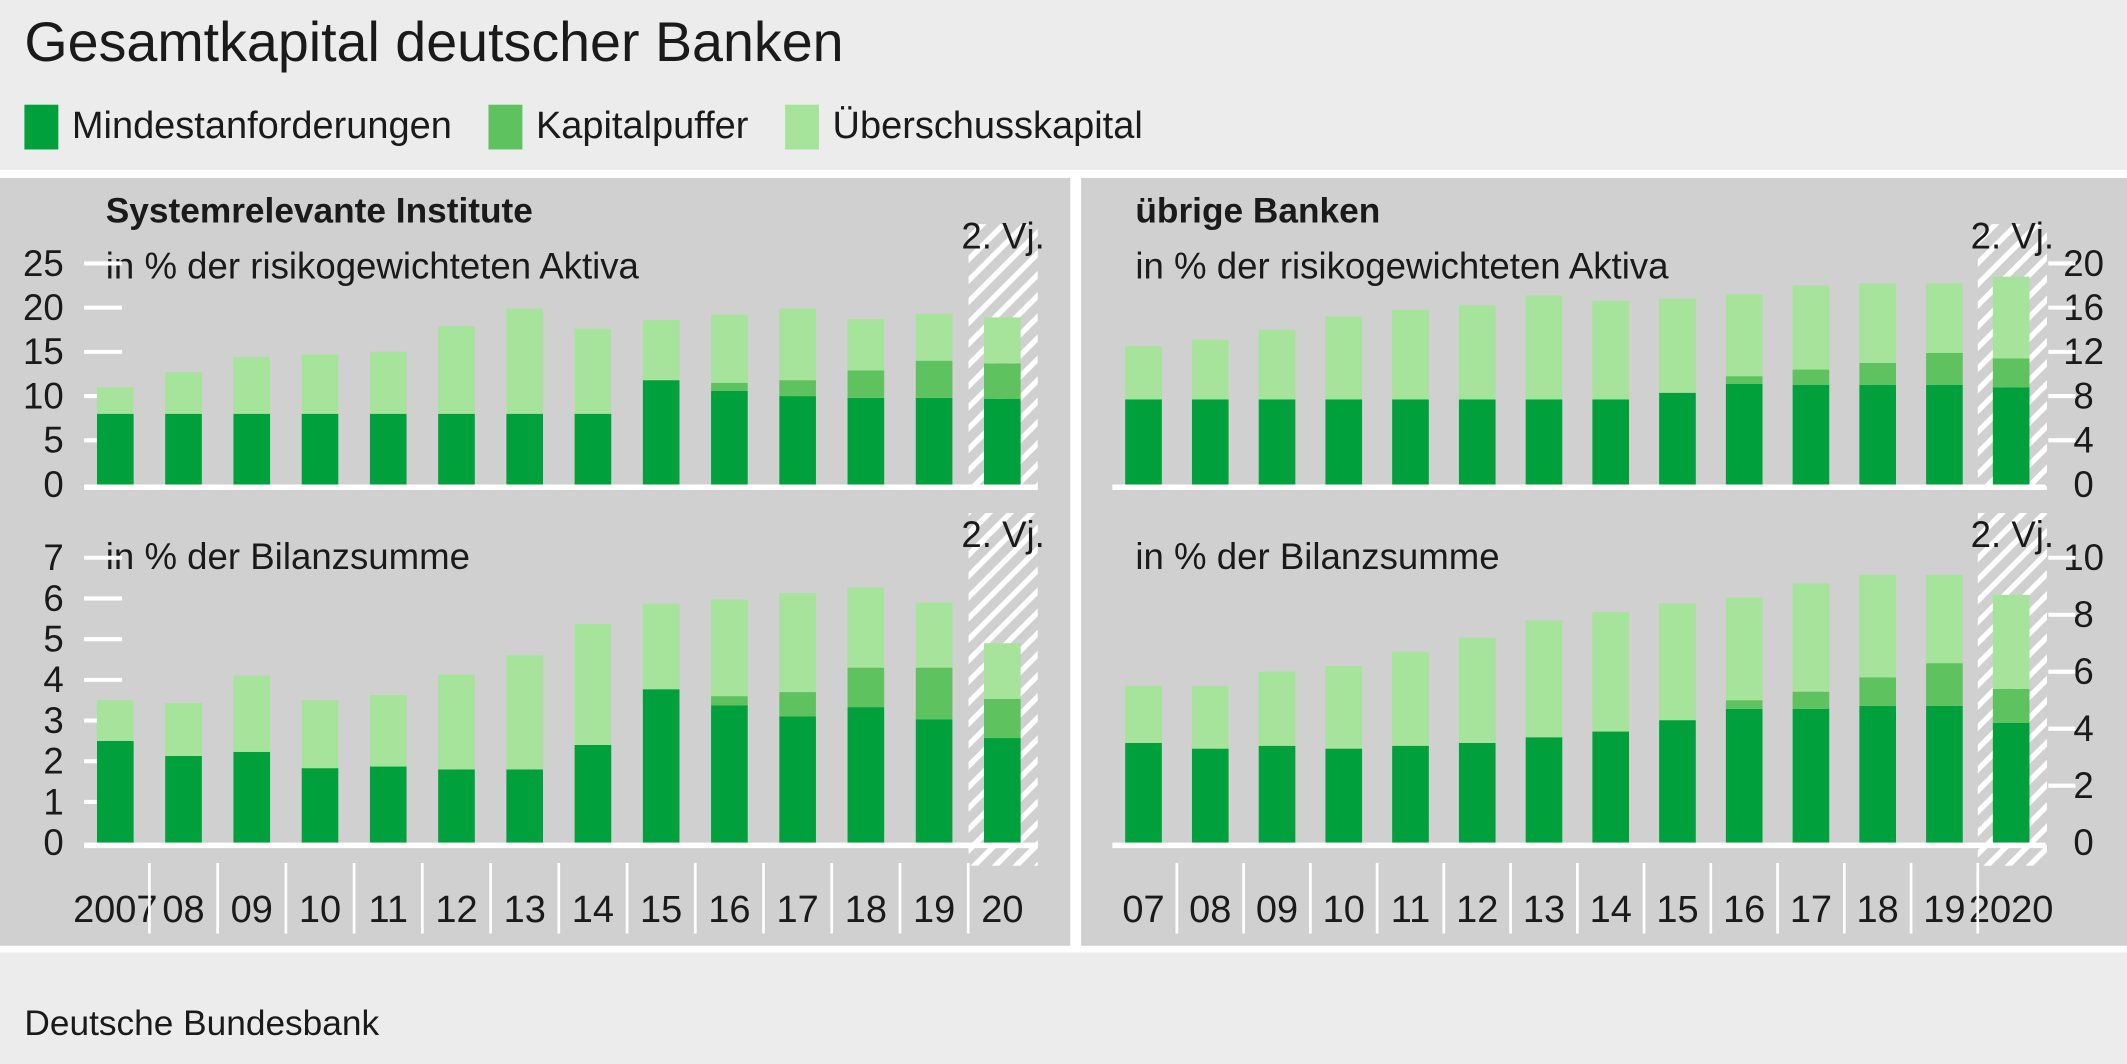  What do you see at coordinates (1811, 910) in the screenshot?
I see `x-tick-label: 17` at bounding box center [1811, 910].